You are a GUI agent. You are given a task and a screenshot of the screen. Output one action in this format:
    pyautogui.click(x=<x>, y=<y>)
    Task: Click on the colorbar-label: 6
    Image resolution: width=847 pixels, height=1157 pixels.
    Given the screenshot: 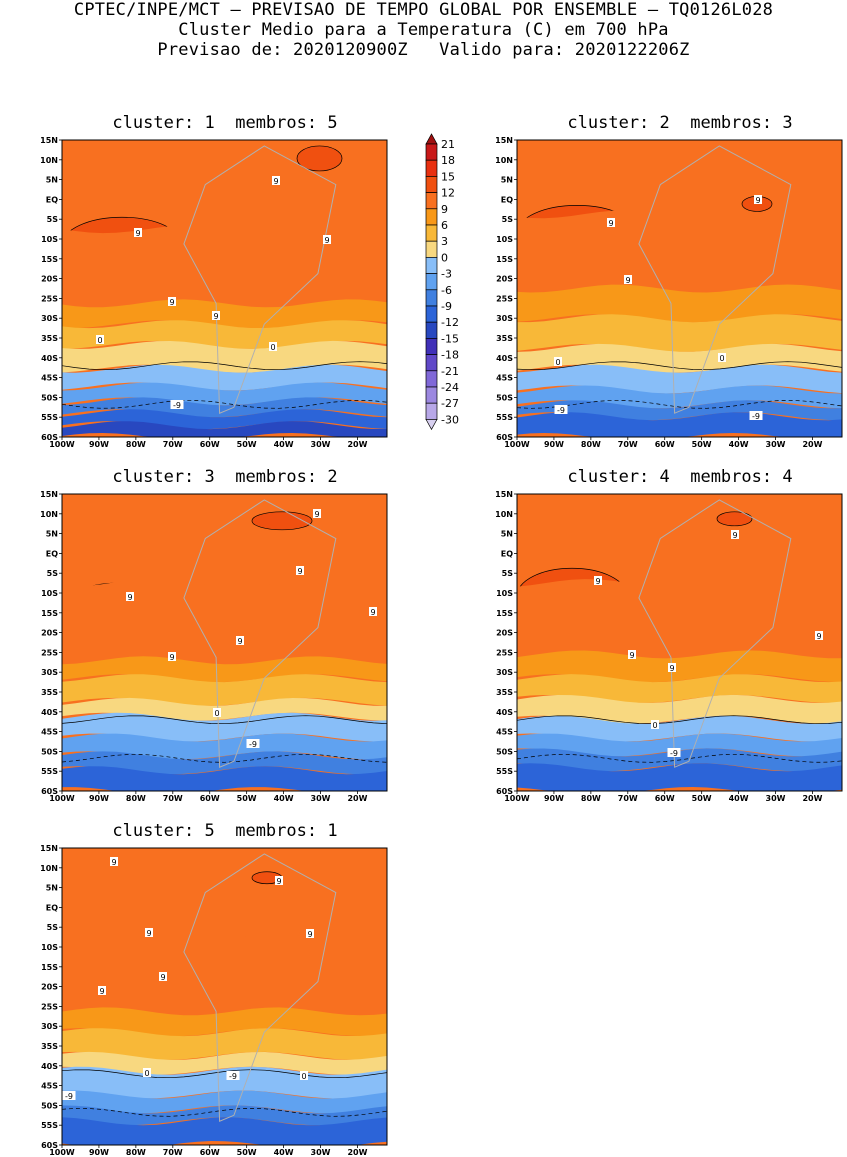 What is the action you would take?
    pyautogui.click(x=444, y=225)
    